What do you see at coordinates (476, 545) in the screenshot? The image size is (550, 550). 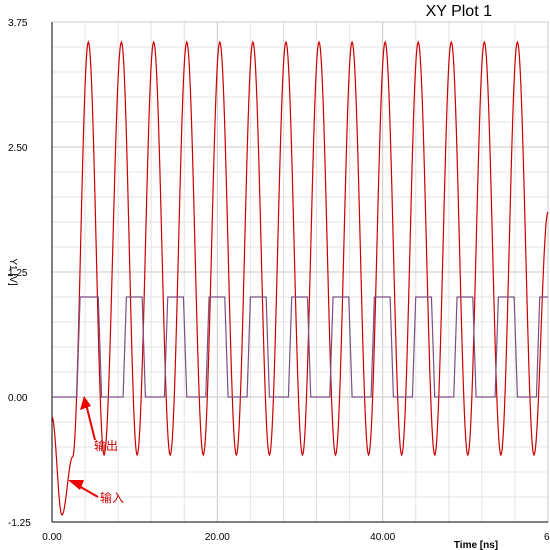 I see `x-axis-label: Time [ns]` at bounding box center [476, 545].